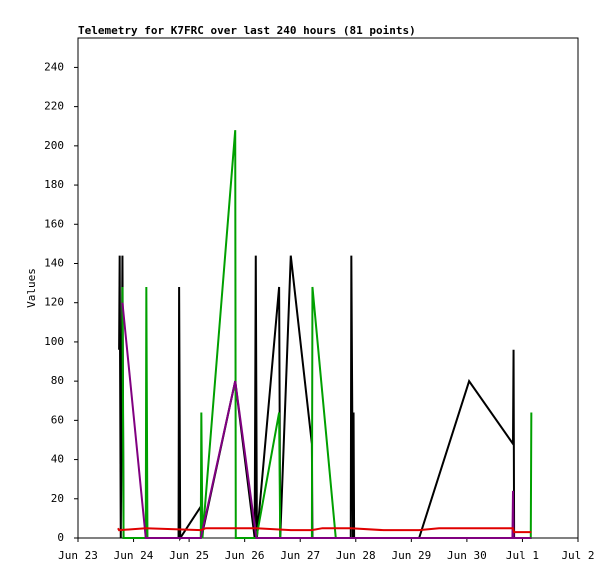  What do you see at coordinates (300, 555) in the screenshot?
I see `x-tick-label: Jun 27` at bounding box center [300, 555].